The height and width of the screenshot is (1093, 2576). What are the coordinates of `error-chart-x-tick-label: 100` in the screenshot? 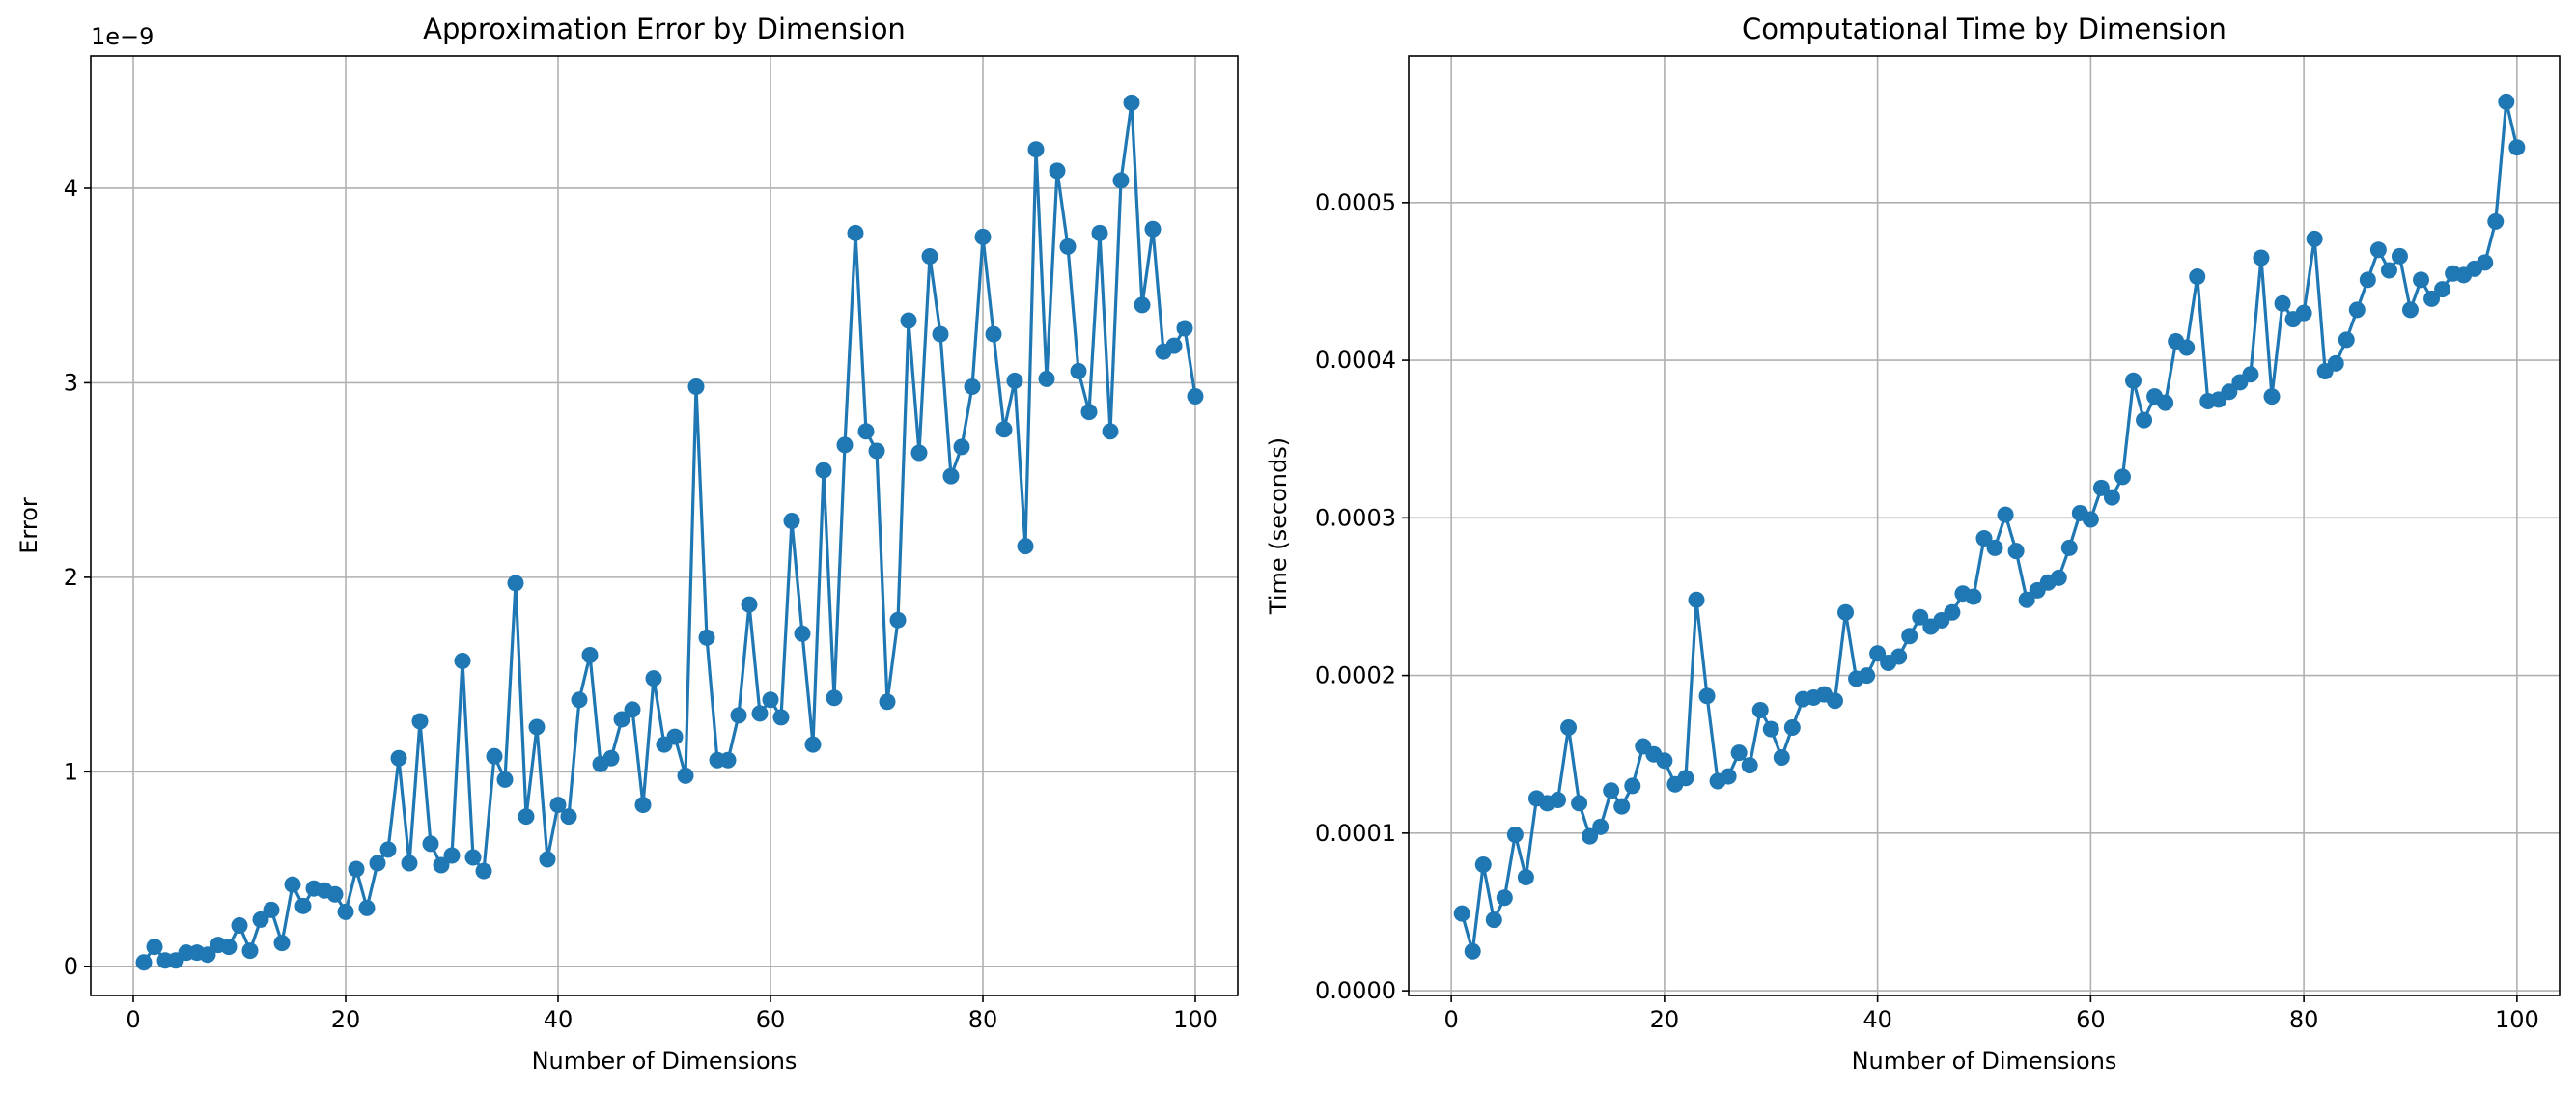 It's located at (1196, 1019).